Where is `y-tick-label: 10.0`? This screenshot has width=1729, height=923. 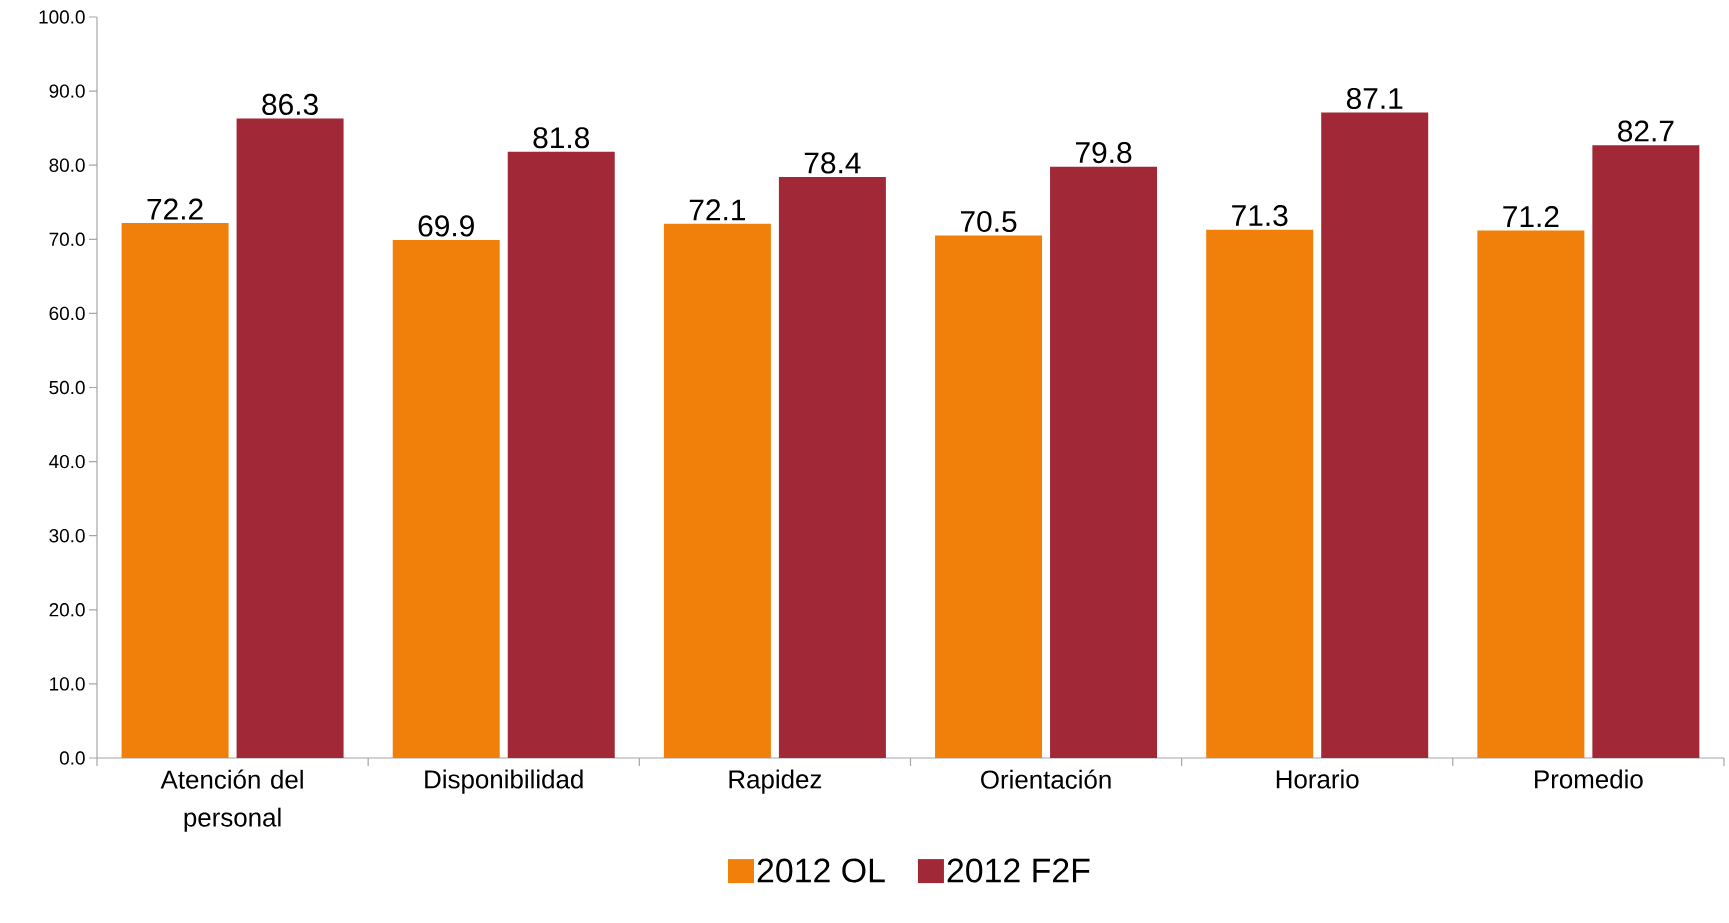
y-tick-label: 10.0 is located at coordinates (67, 684).